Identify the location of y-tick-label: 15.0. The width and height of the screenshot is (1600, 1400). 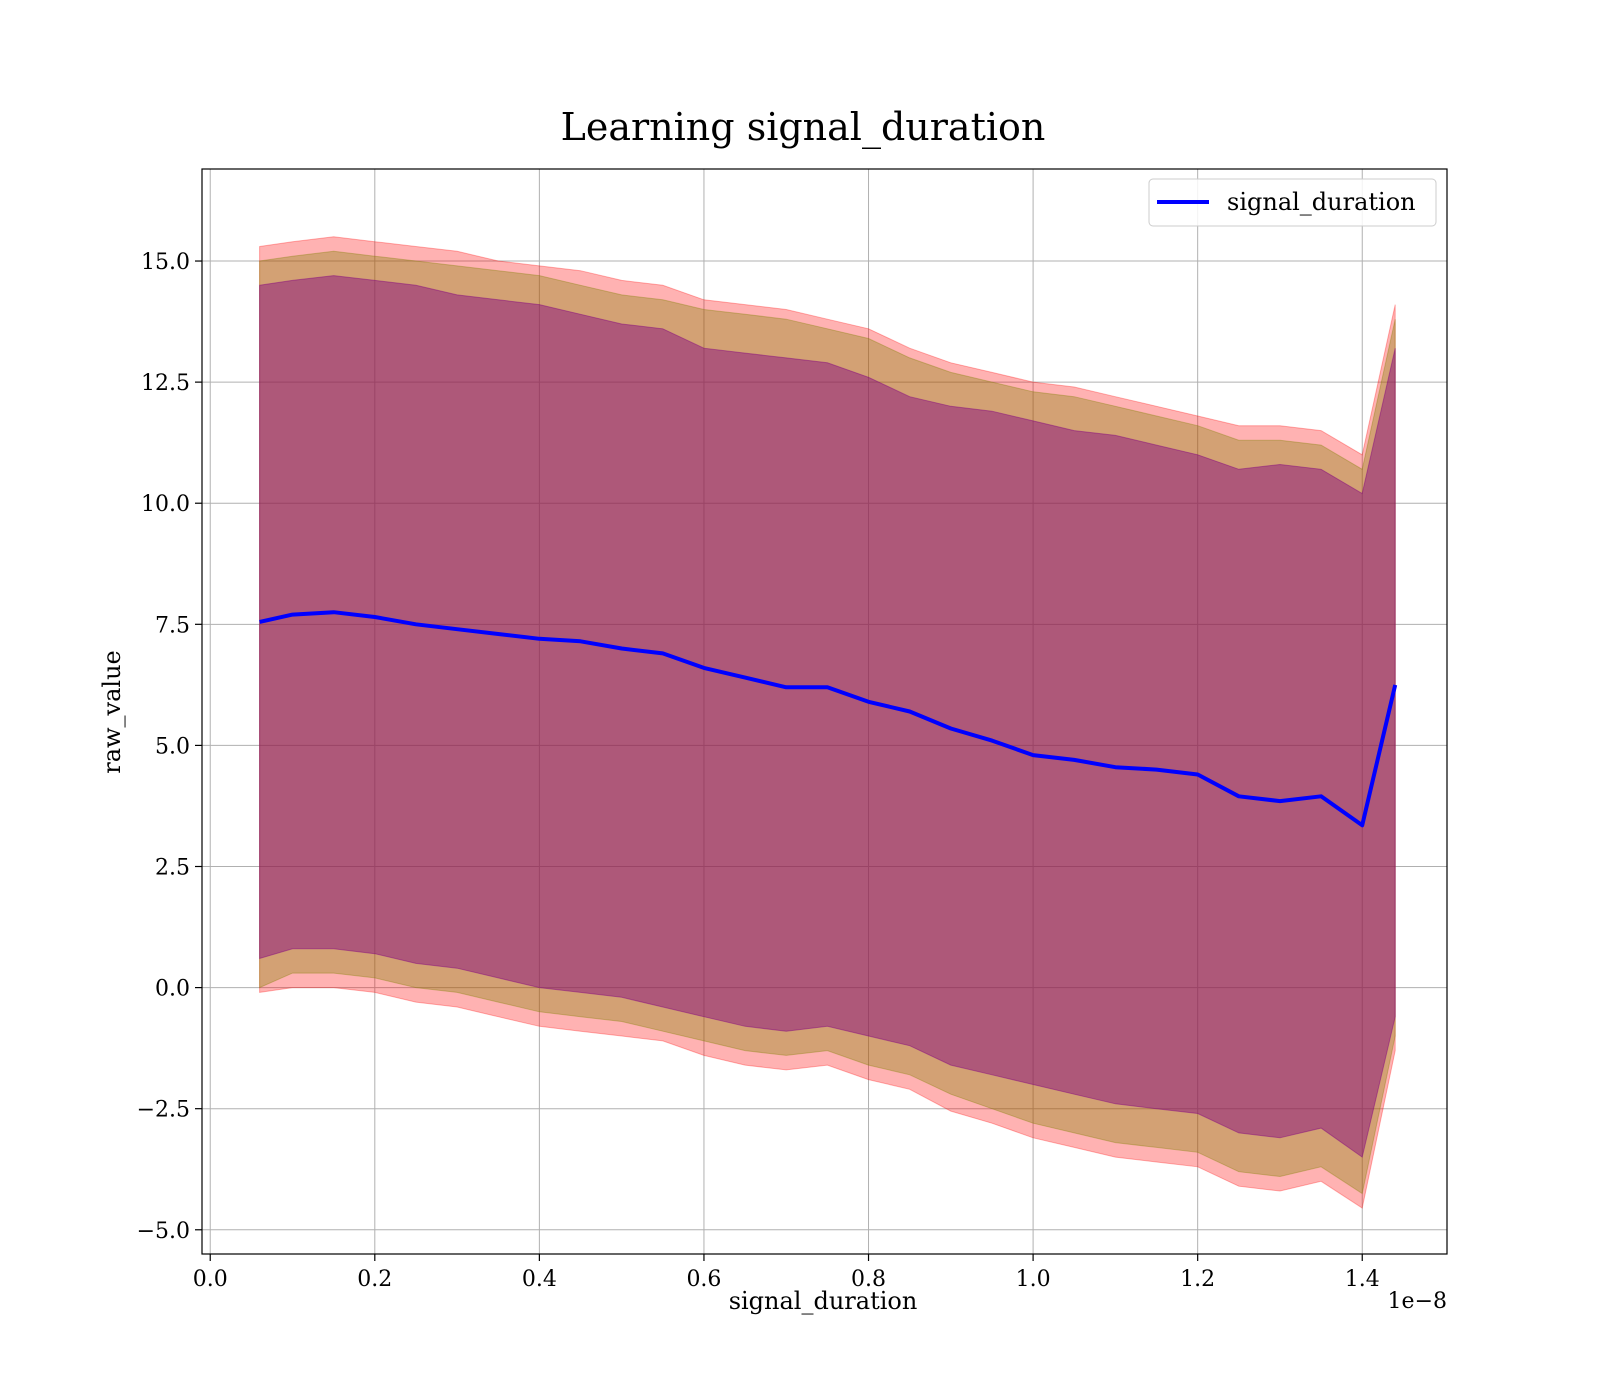
(165, 262).